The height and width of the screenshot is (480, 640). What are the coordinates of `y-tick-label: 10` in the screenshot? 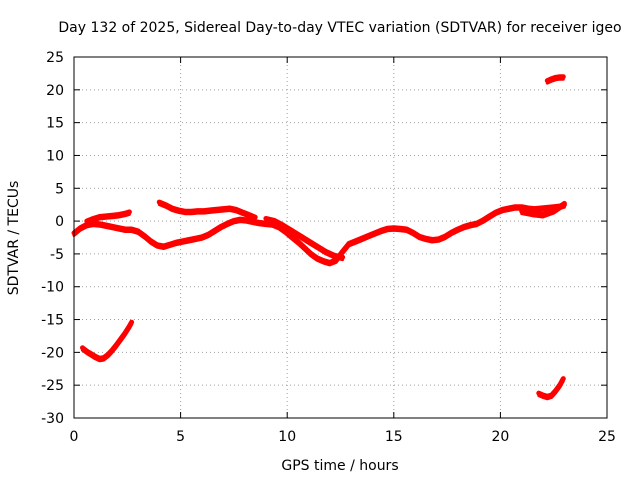 It's located at (55, 156).